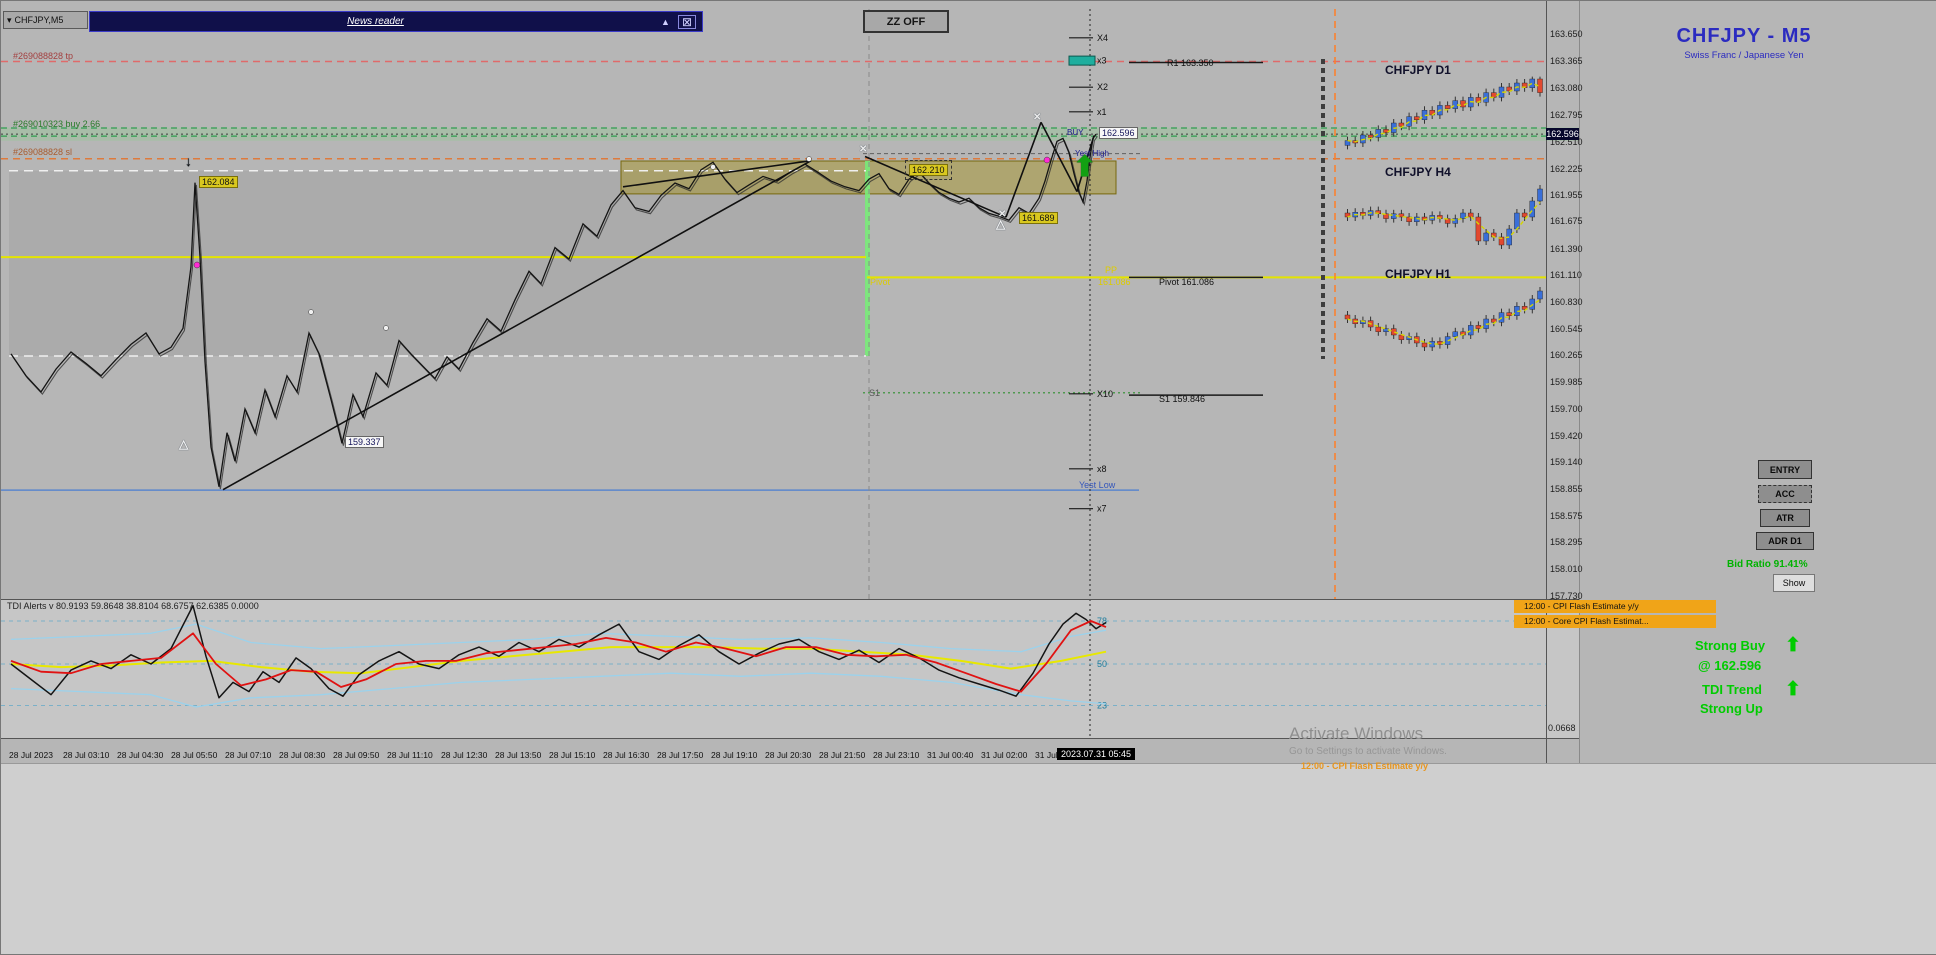  I want to click on chevron-down-icon: ▾, so click(9, 19).